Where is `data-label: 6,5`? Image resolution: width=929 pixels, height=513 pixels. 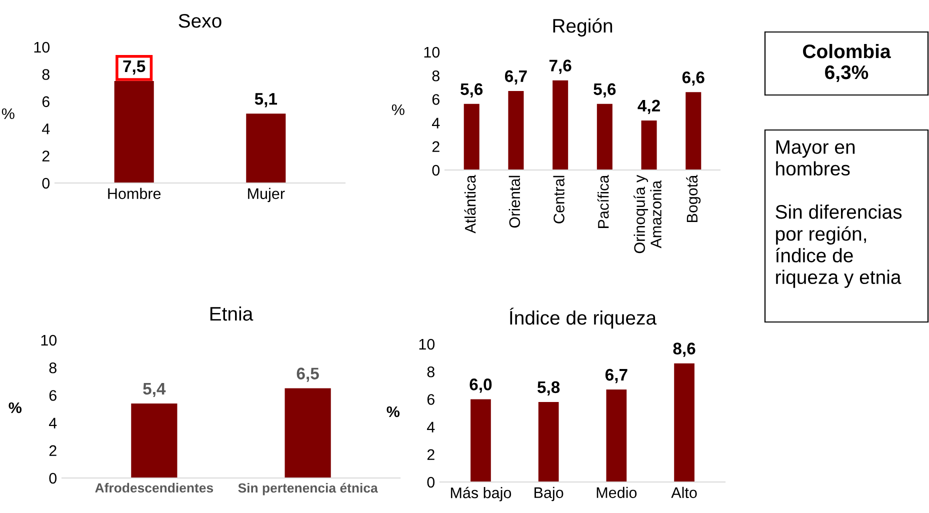 data-label: 6,5 is located at coordinates (307, 375).